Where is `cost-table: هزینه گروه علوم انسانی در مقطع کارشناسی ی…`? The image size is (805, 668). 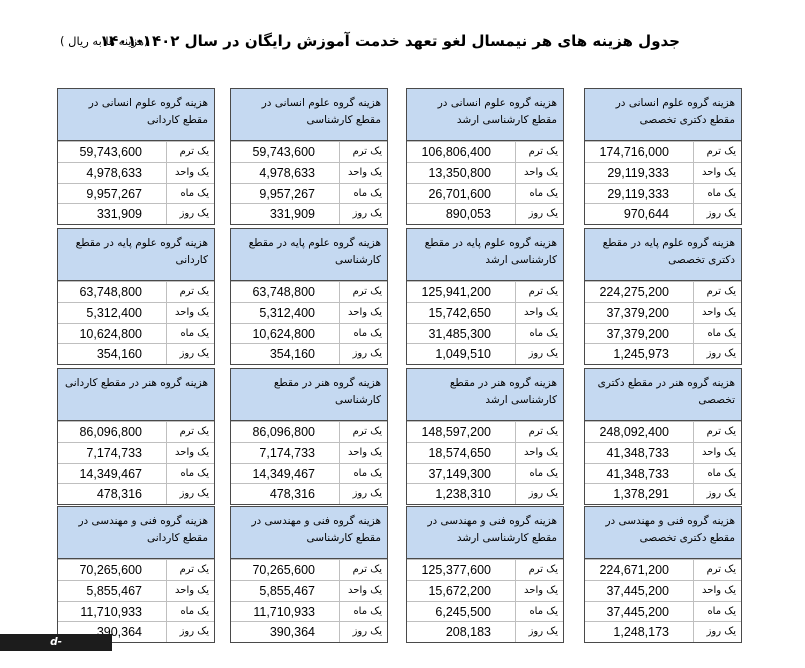
cost-table: هزینه گروه علوم انسانی در مقطع کارشناسی ی… is located at coordinates (309, 156).